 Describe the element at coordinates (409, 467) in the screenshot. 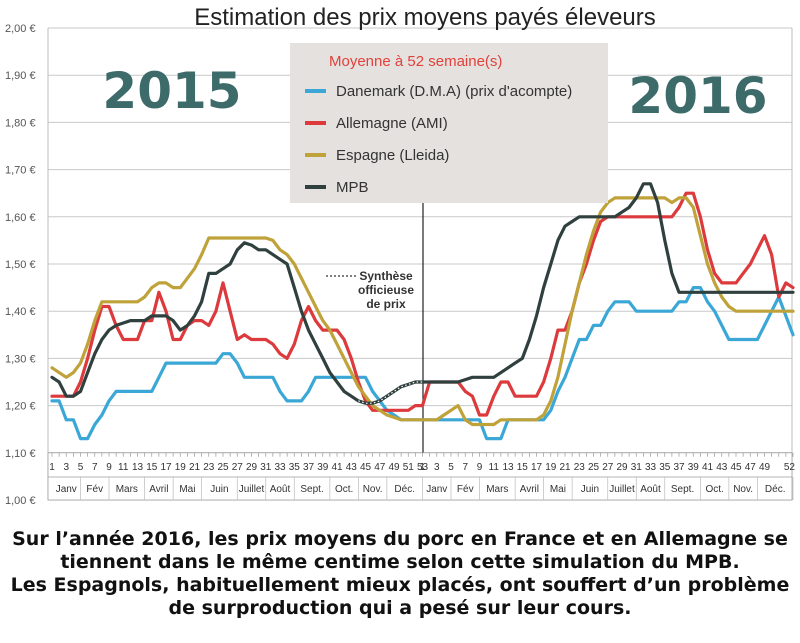

I see `week-tick-label: 51` at that location.